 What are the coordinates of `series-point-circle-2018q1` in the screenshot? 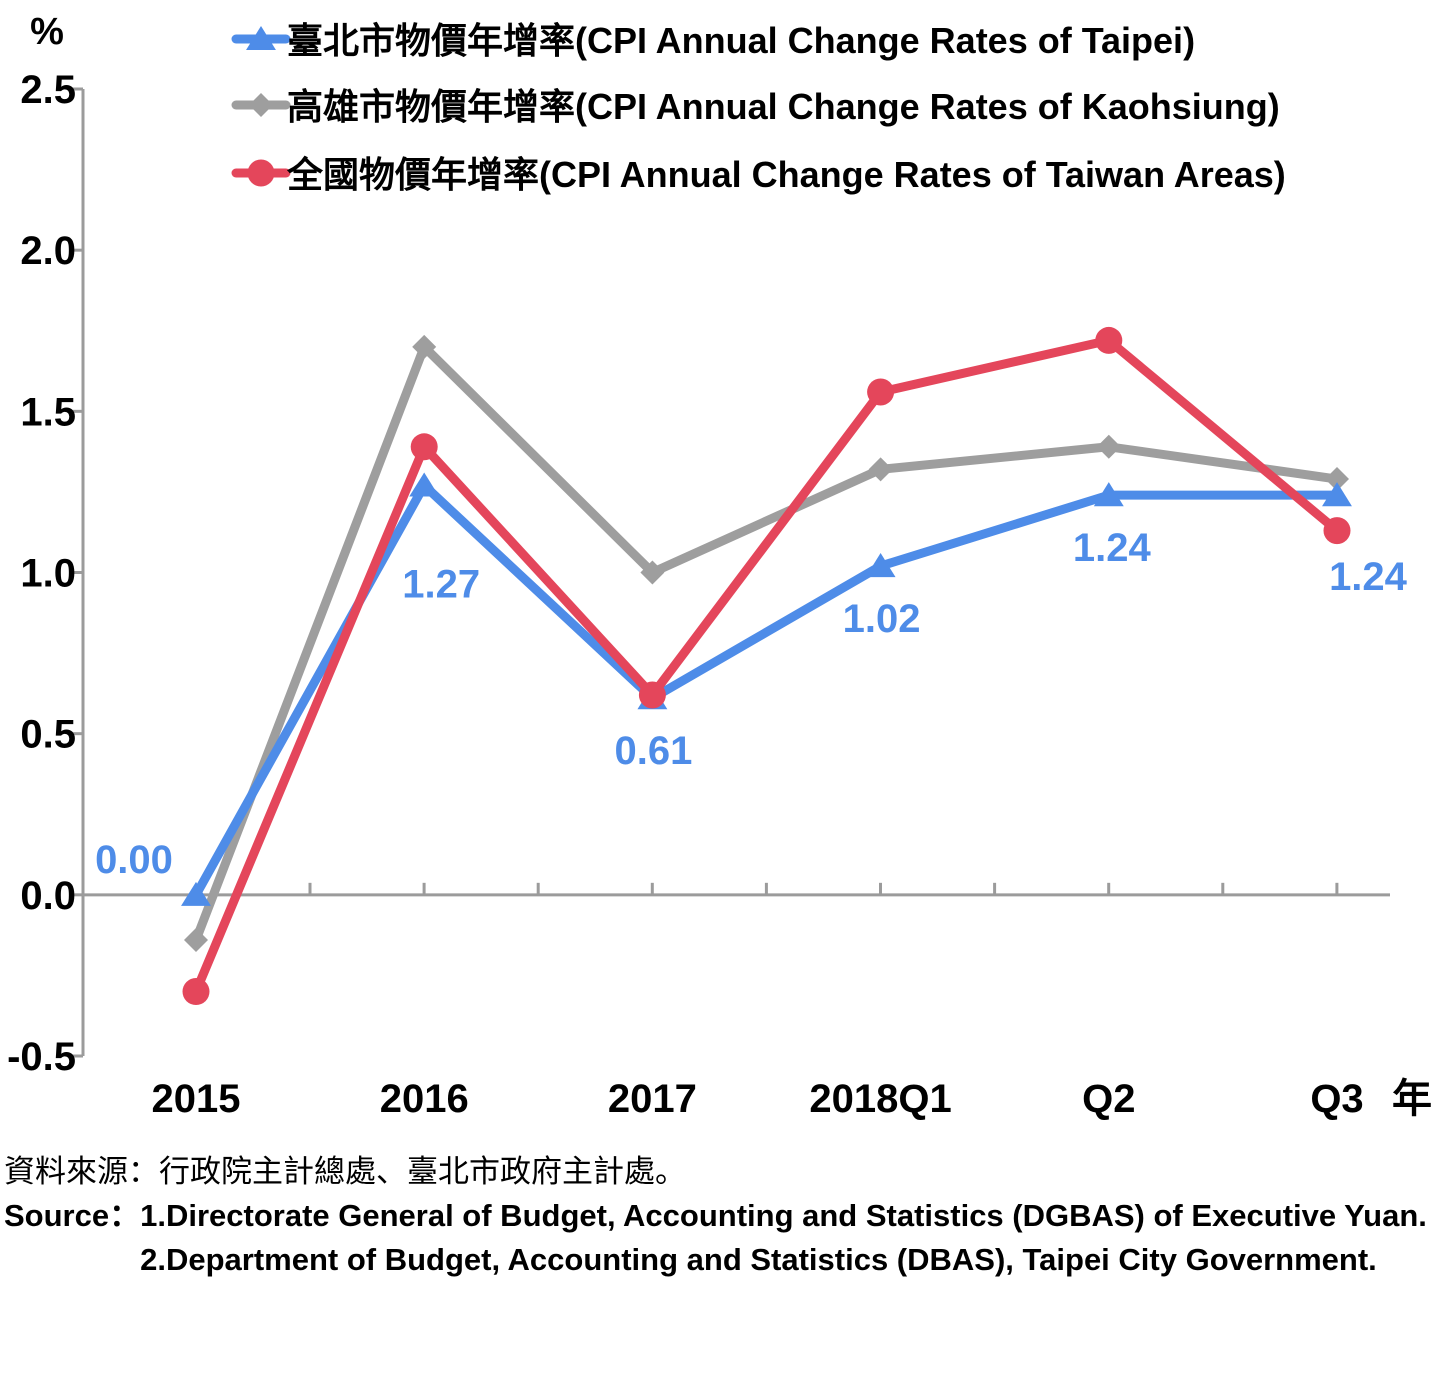 It's located at (881, 392).